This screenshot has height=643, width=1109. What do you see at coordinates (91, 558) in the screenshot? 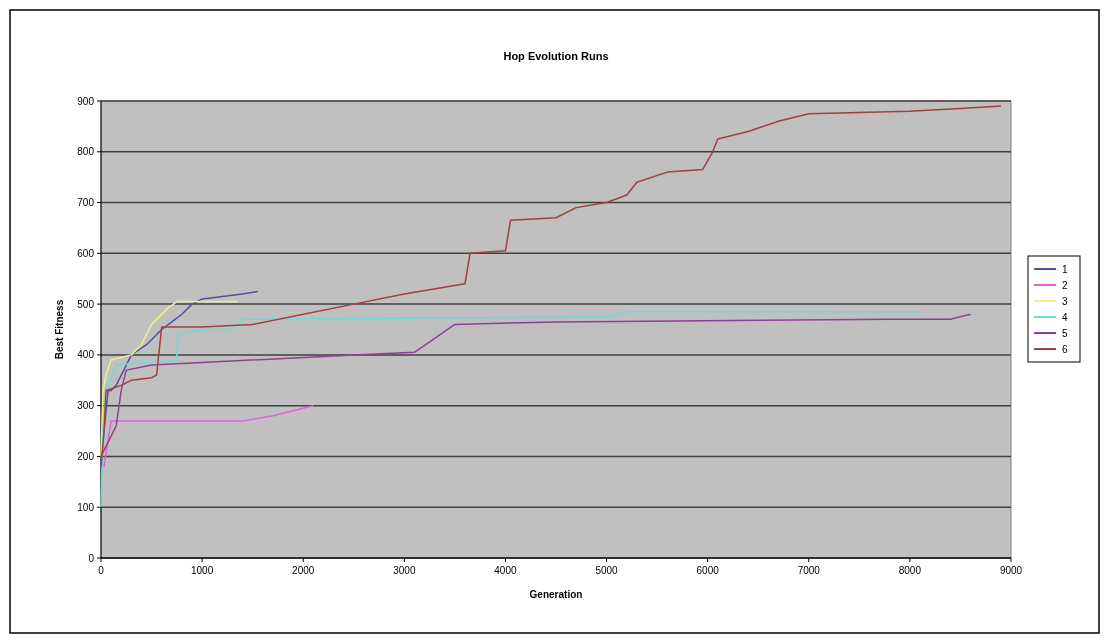
I see `y-tick-label: 0` at bounding box center [91, 558].